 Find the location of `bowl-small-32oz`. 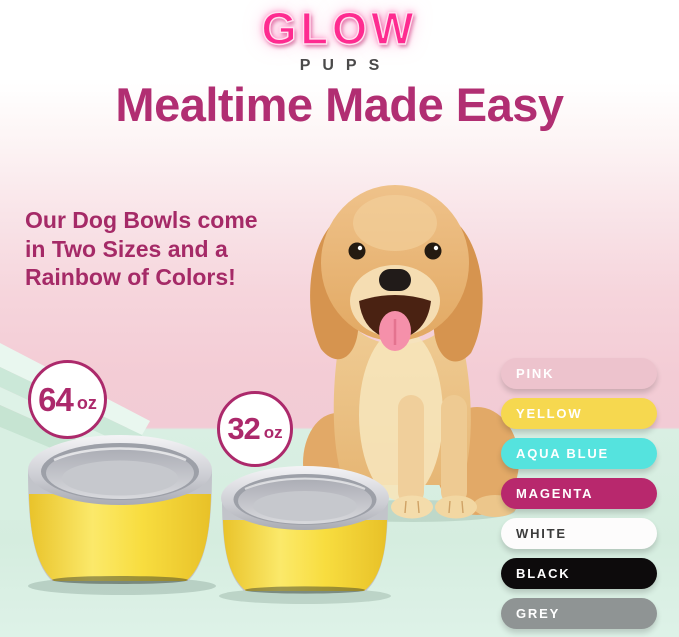

bowl-small-32oz is located at coordinates (305, 535).